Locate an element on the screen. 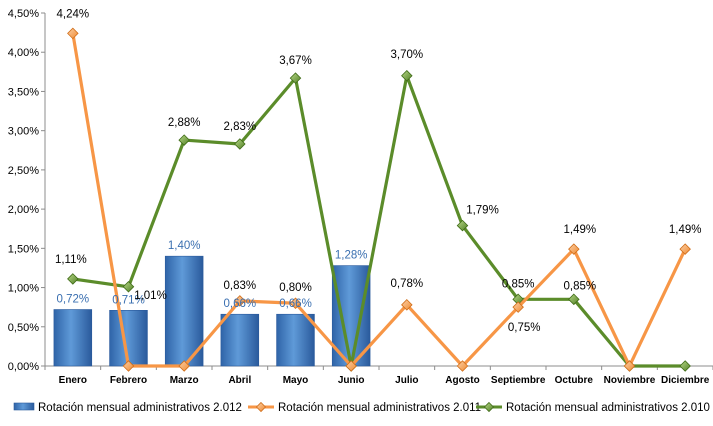 Image resolution: width=713 pixels, height=426 pixels. line-data-label: 3,70% is located at coordinates (407, 55).